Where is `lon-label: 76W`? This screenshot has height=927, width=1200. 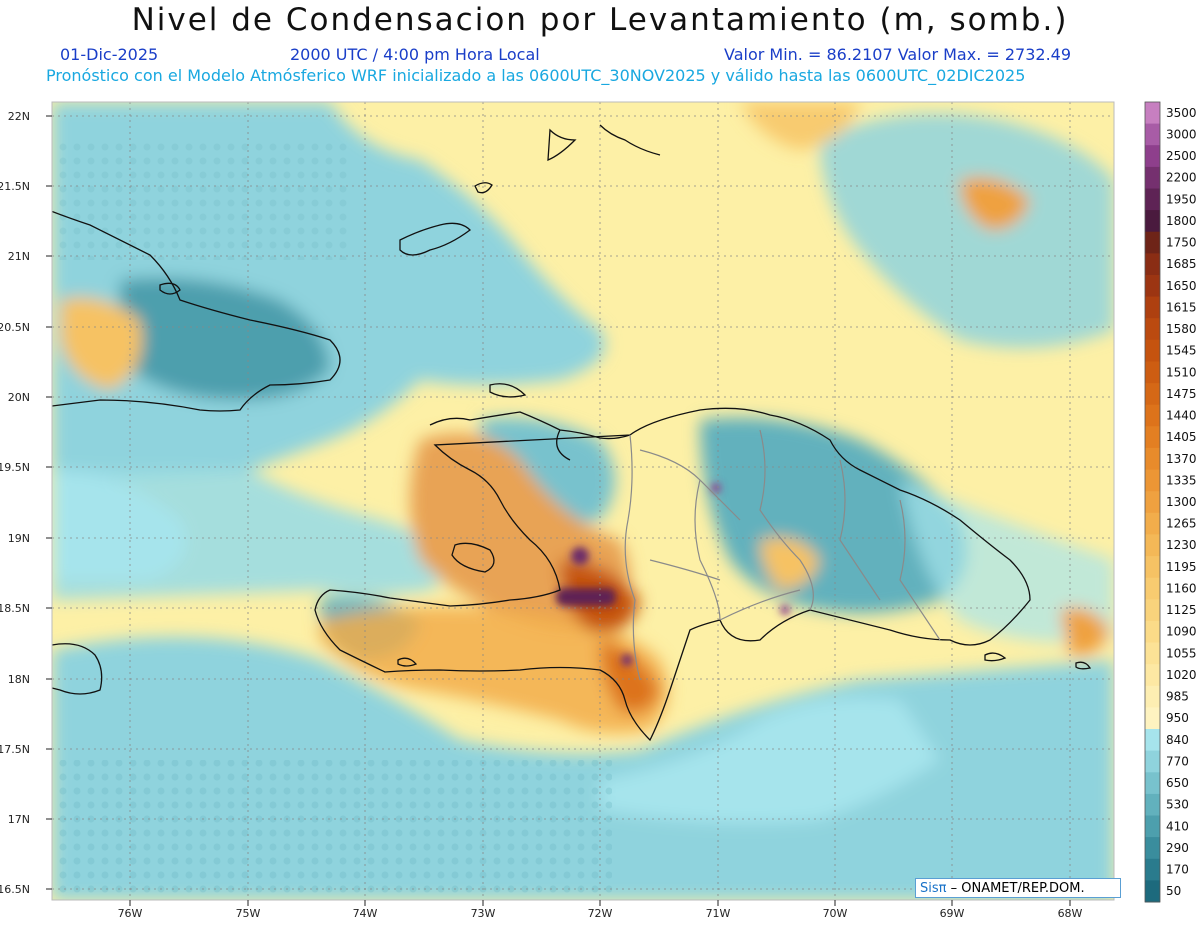
lon-label: 76W is located at coordinates (130, 913).